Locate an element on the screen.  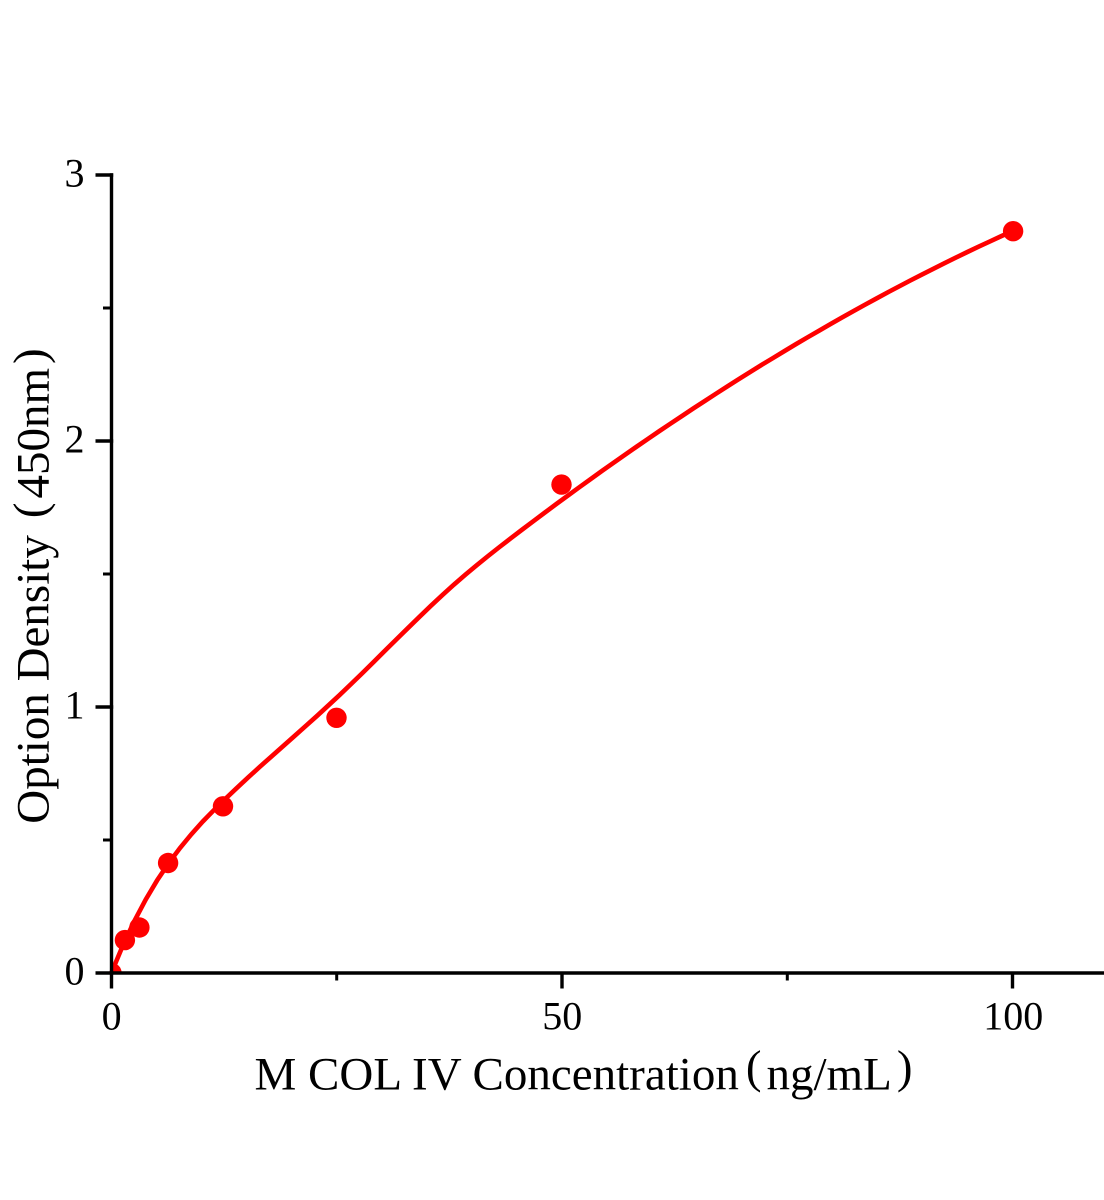
svg-text: M COL IV Concentration(ng/mL) is located at coordinates (584, 1071).